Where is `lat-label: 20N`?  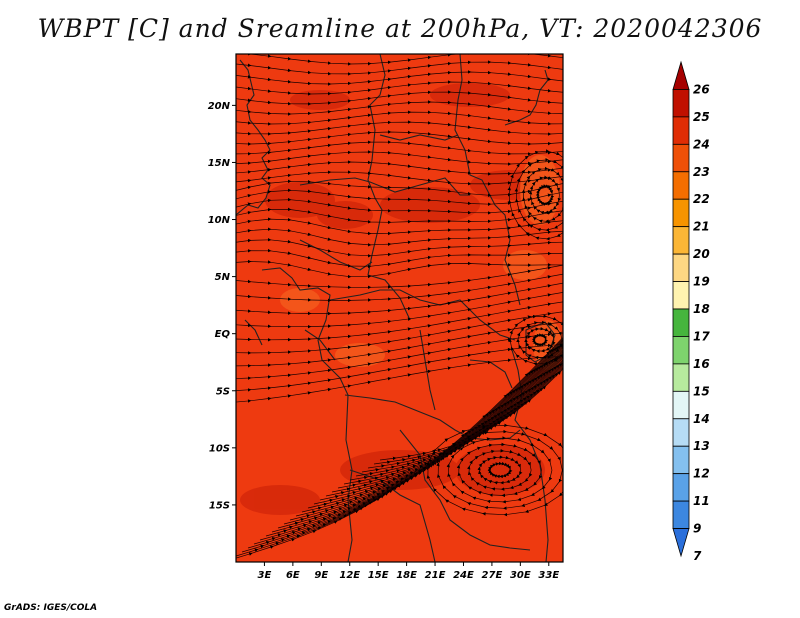 lat-label: 20N is located at coordinates (219, 106).